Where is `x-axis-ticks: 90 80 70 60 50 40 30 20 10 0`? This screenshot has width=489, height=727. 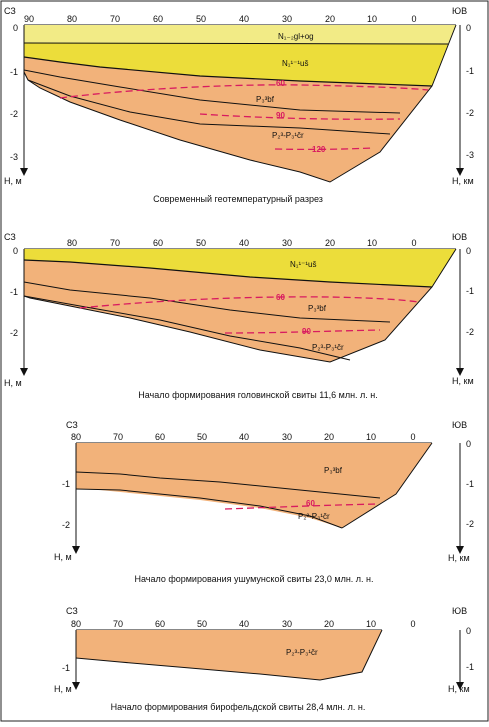
x-axis-ticks: 90 80 70 60 50 40 30 20 10 0 is located at coordinates (220, 19).